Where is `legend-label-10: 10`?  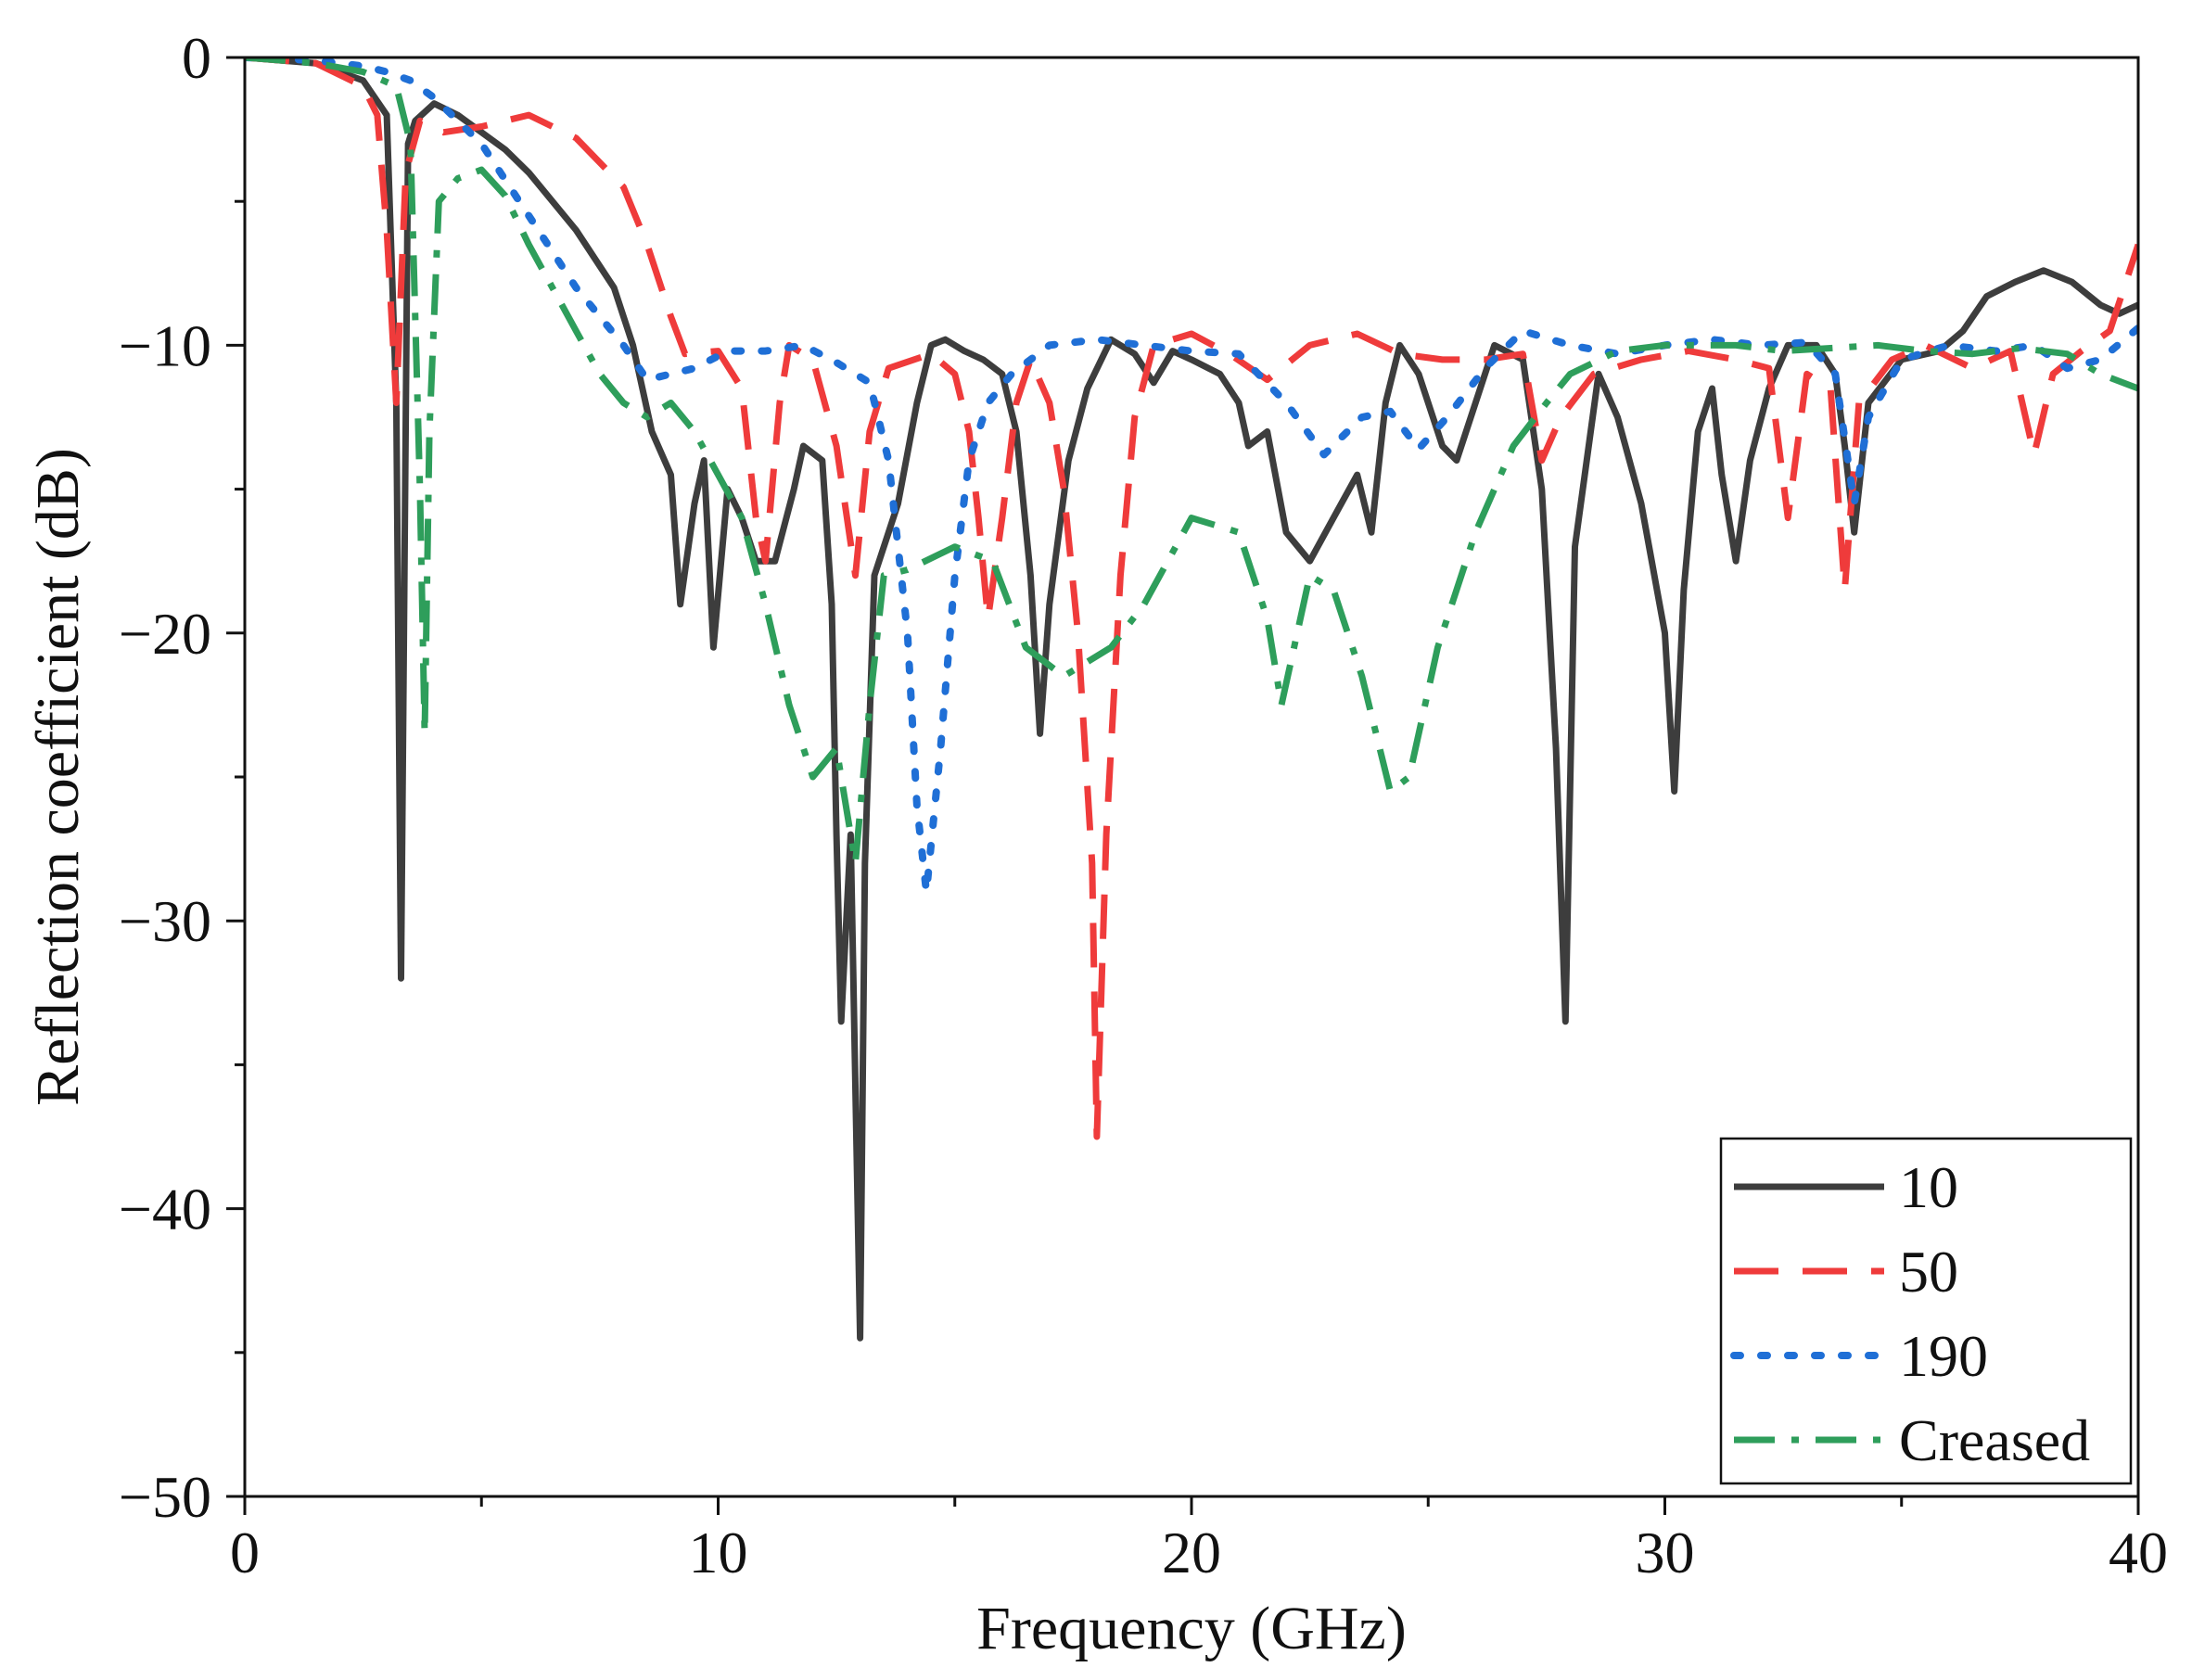 legend-label-10: 10 is located at coordinates (1928, 1187).